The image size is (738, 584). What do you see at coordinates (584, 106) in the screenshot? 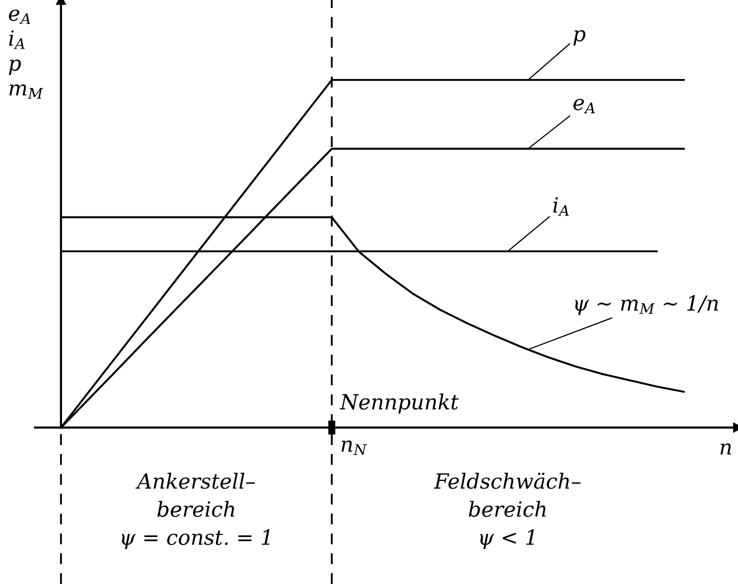
I see `series-label: e$_{A}$` at bounding box center [584, 106].